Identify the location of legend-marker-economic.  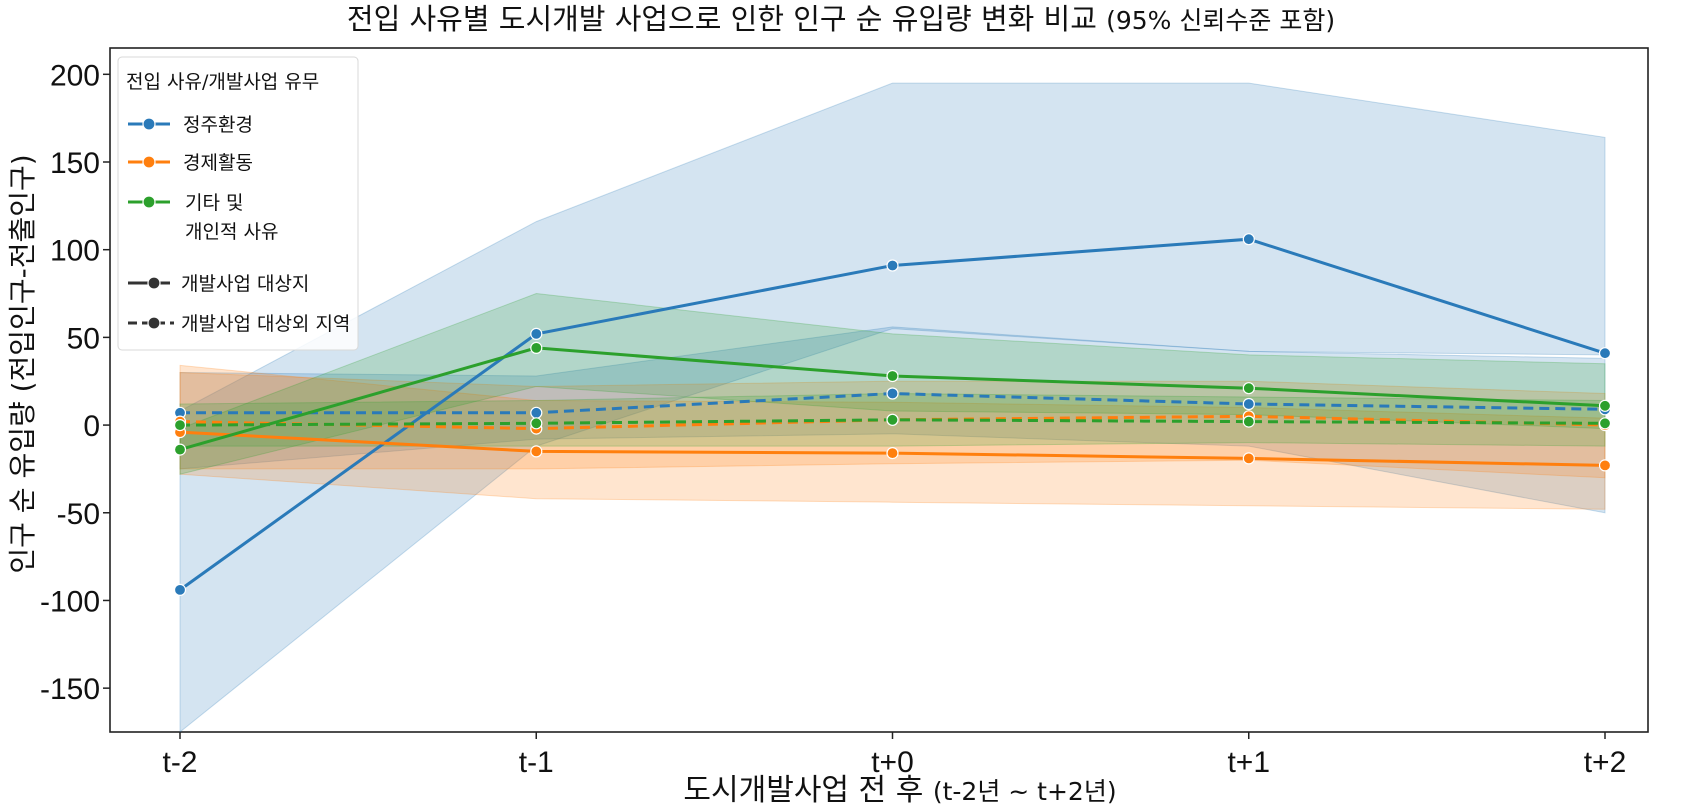
(149, 162).